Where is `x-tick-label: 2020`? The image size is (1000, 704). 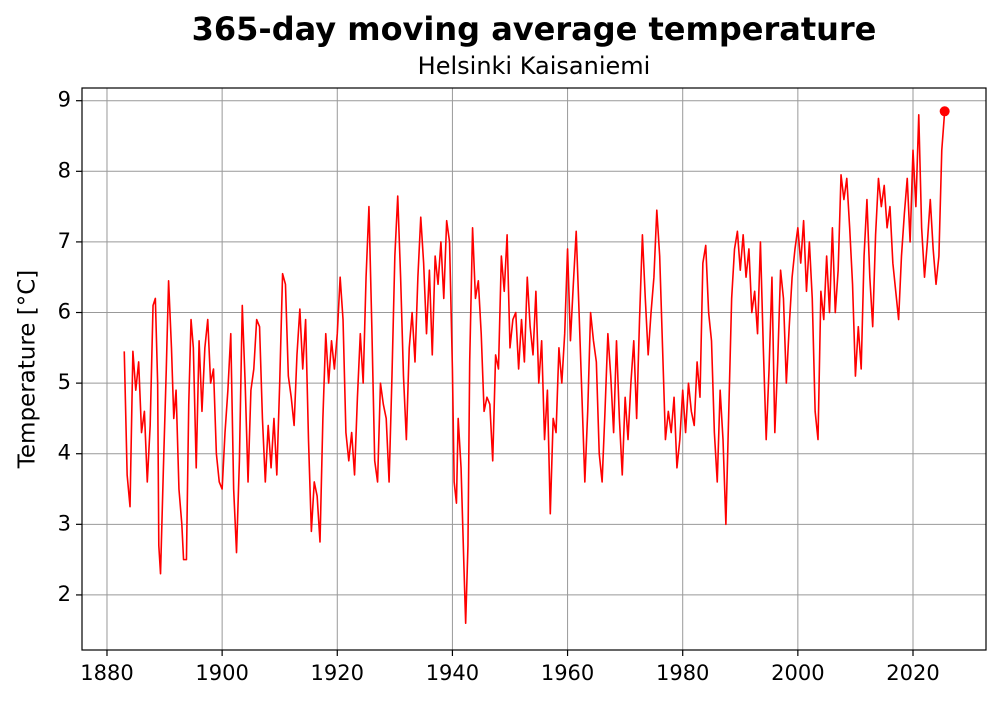
x-tick-label: 2020 is located at coordinates (912, 673).